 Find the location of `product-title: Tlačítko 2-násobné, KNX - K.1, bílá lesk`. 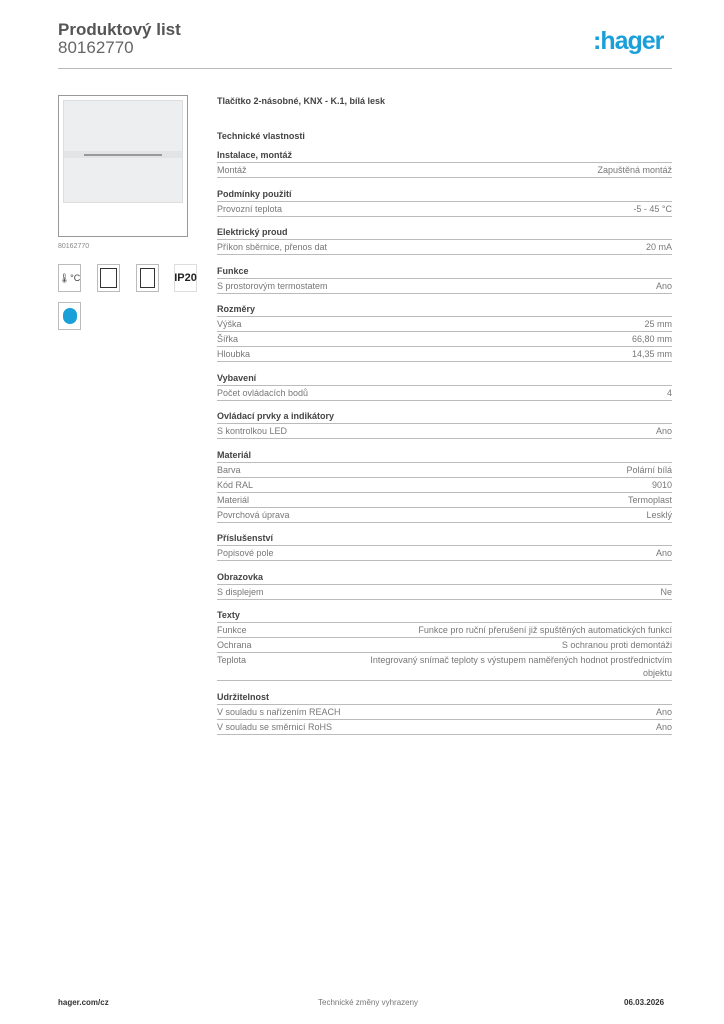

product-title: Tlačítko 2-násobné, KNX - K.1, bílá lesk is located at coordinates (301, 101).